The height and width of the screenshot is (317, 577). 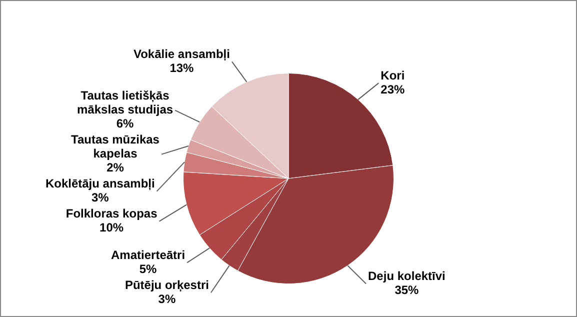 I want to click on slice-label: Amatierteātri, so click(x=148, y=255).